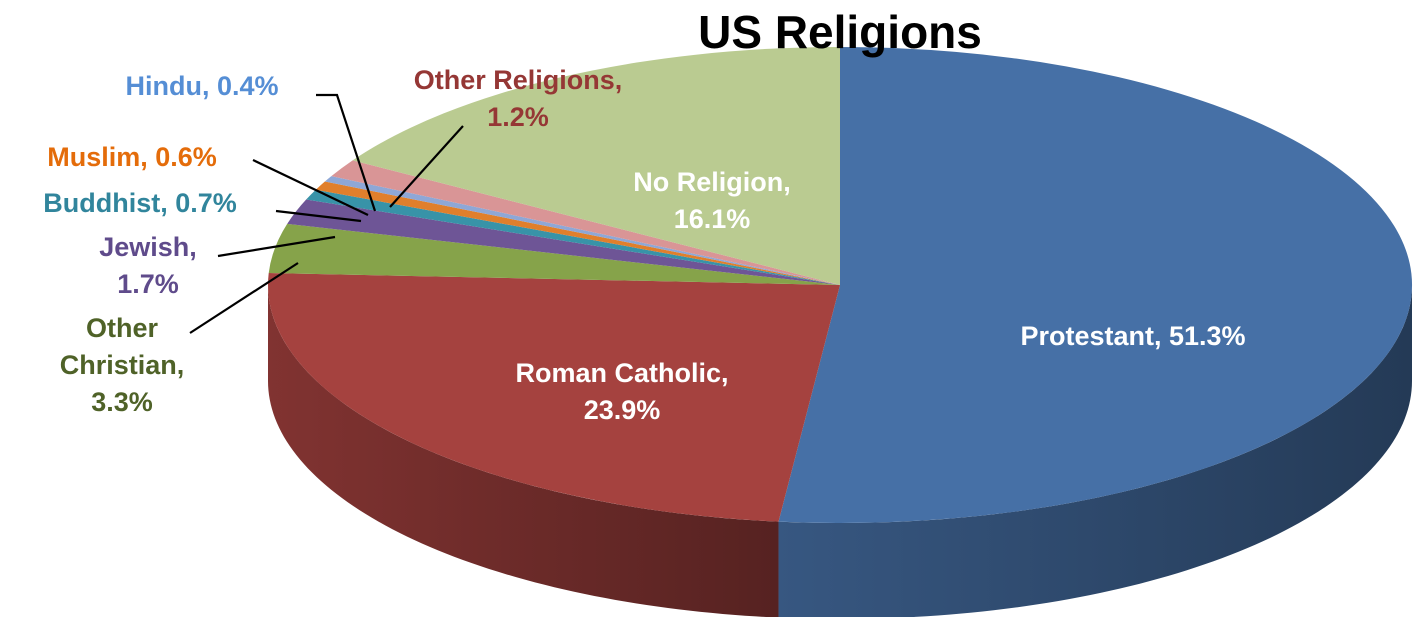 The width and height of the screenshot is (1420, 617). Describe the element at coordinates (122, 402) in the screenshot. I see `data-label-other-christian: 3.3%` at that location.